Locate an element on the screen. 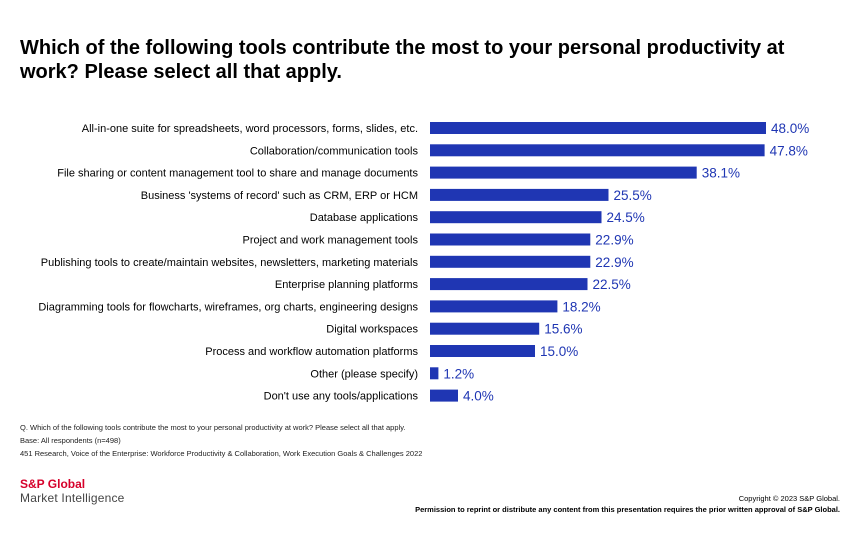 This screenshot has width=850, height=537. value-label: 48.0% is located at coordinates (790, 128).